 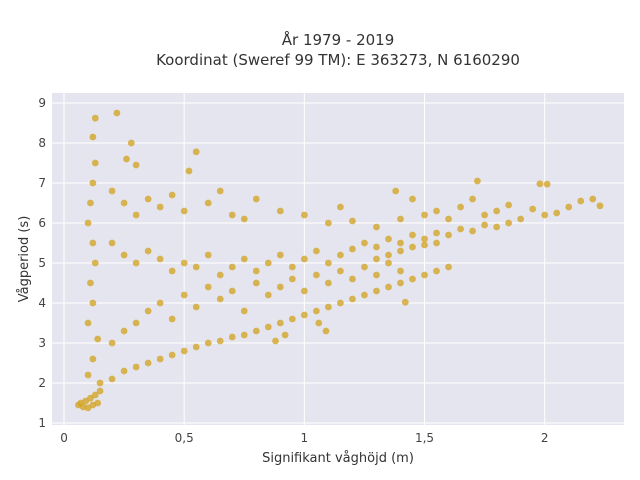 What do you see at coordinates (42, 103) in the screenshot?
I see `y-tick-label: 9` at bounding box center [42, 103].